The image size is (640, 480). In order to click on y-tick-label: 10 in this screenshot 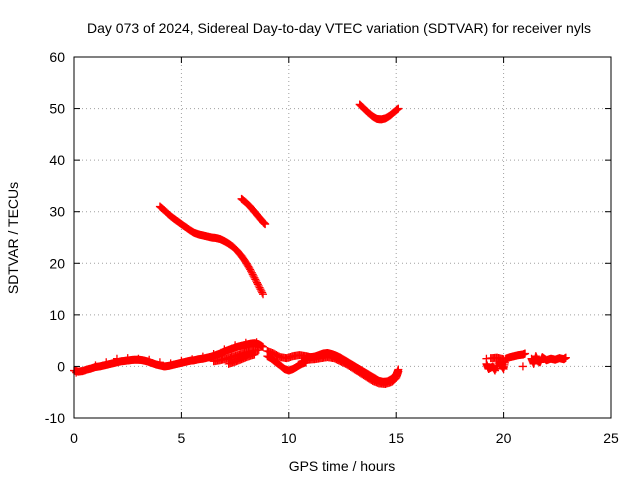, I will do `click(57, 315)`.